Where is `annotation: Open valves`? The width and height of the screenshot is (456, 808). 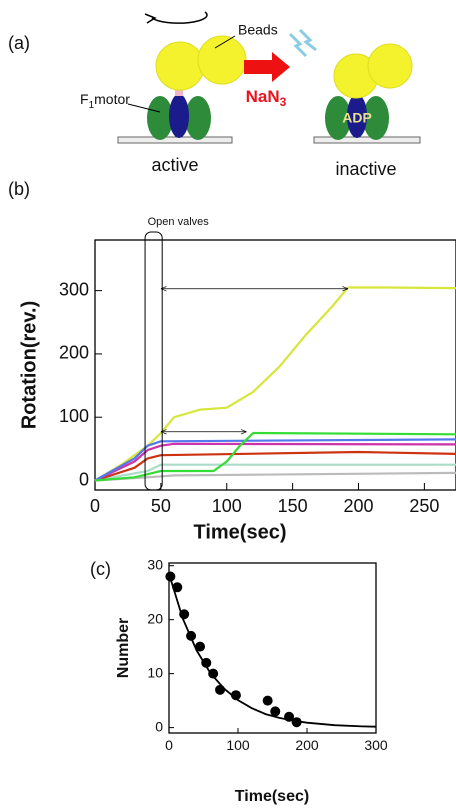
annotation: Open valves is located at coordinates (179, 222).